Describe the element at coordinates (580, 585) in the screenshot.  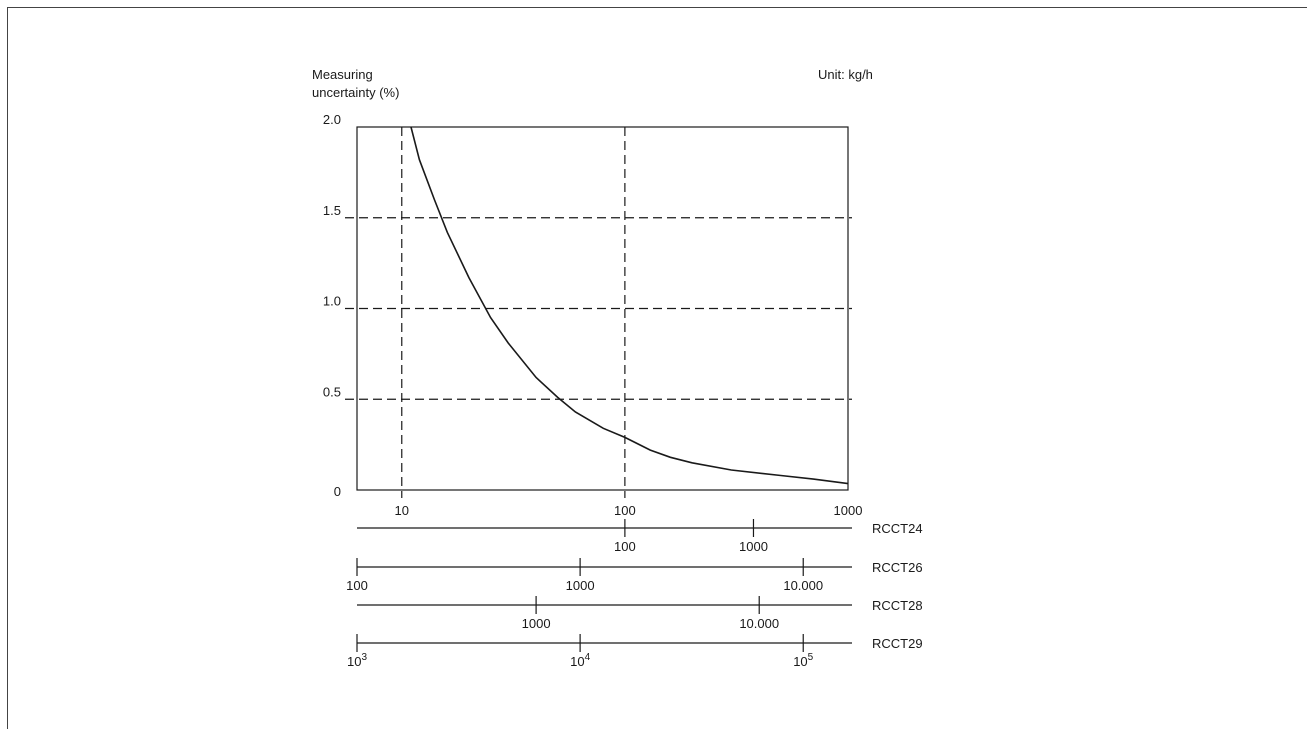
I see `rcct26-tick-label: 1000` at that location.